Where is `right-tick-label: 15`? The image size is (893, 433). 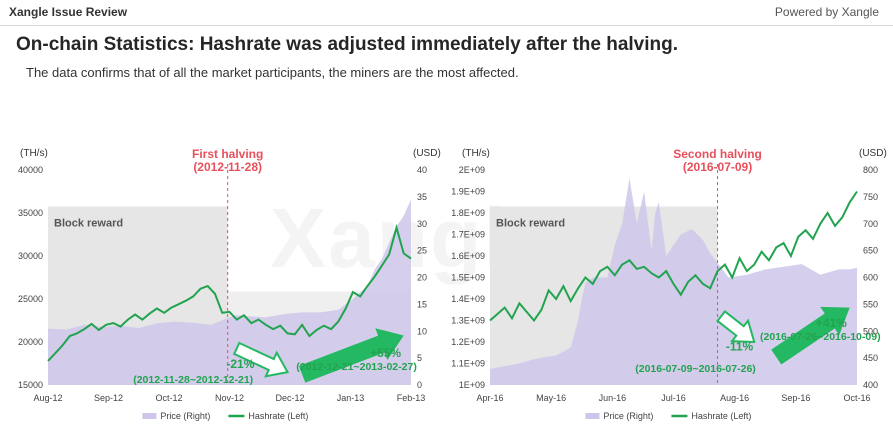 right-tick-label: 15 is located at coordinates (422, 304).